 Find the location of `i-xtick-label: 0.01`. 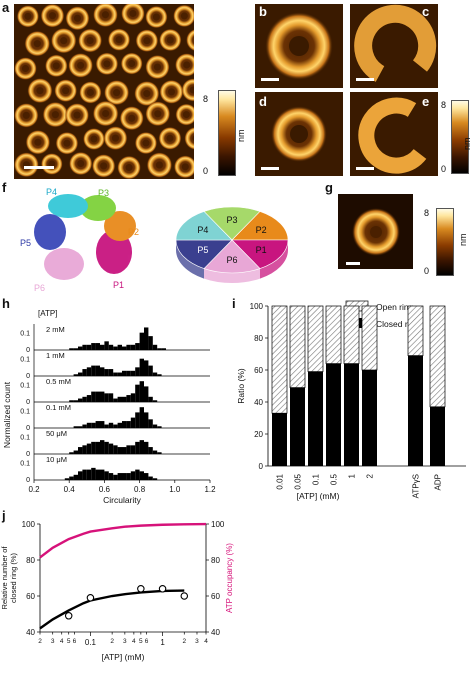

i-xtick-label: 0.01 is located at coordinates (280, 481).